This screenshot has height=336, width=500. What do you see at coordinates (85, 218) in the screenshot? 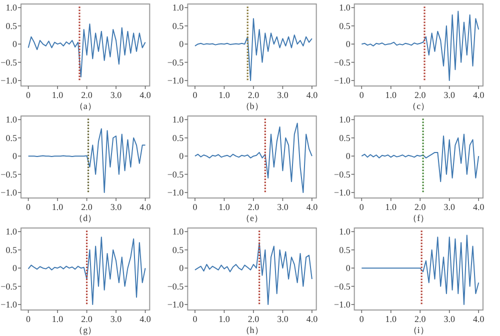
I see `x-axis-title: （d）` at bounding box center [85, 218].